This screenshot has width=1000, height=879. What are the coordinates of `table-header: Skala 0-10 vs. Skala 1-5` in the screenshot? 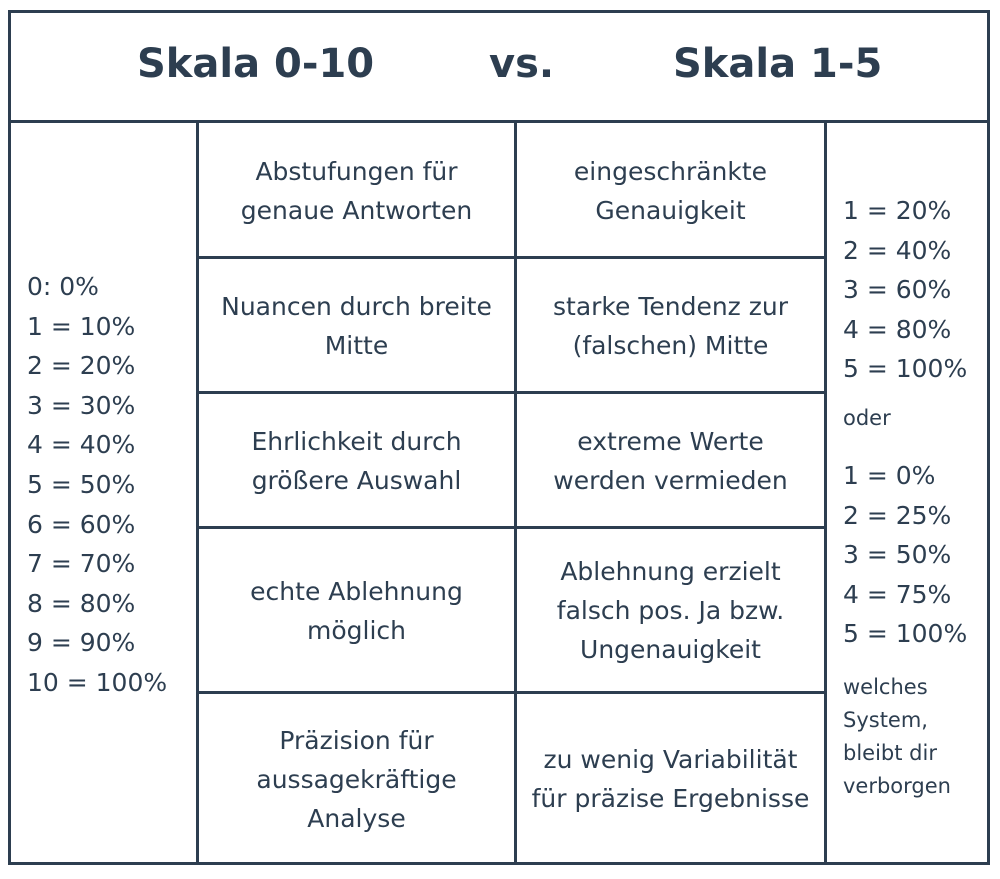 It's located at (499, 68).